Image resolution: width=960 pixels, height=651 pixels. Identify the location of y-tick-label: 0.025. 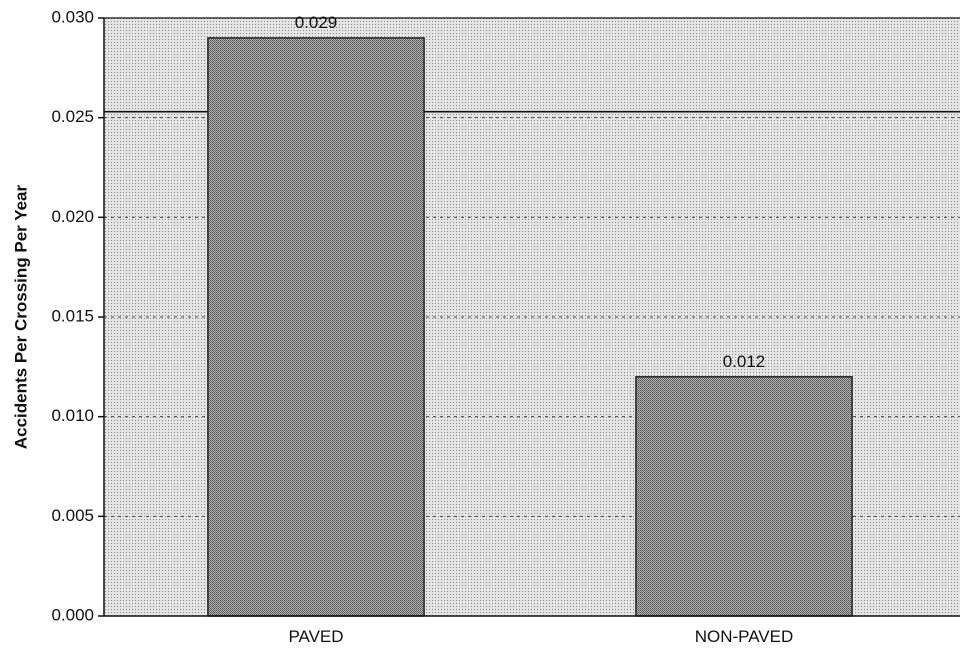
(72, 116).